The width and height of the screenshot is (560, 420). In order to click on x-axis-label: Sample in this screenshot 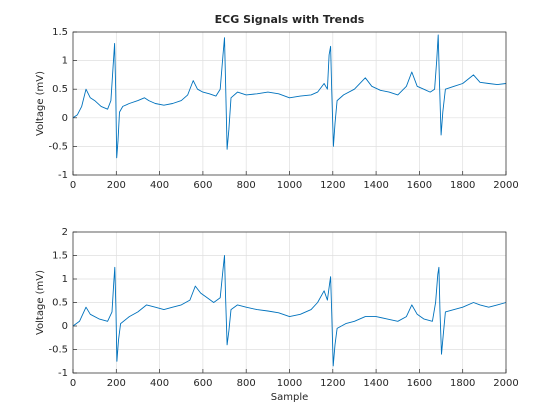, I will do `click(290, 397)`.